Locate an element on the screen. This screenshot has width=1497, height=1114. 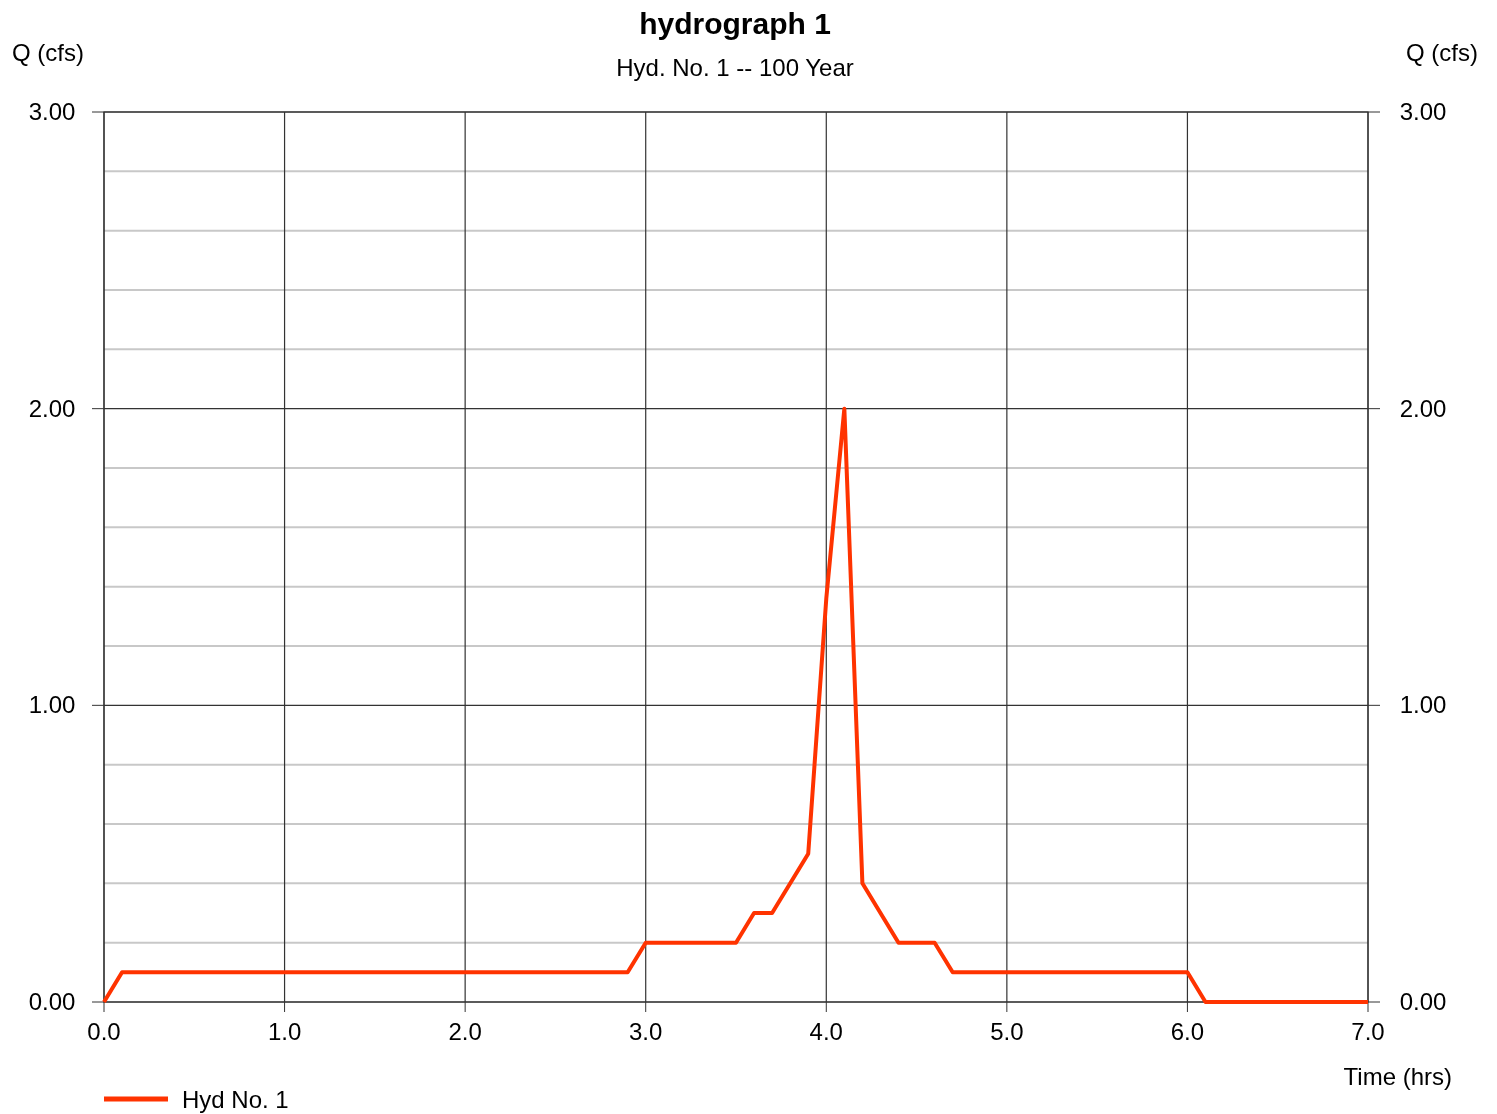
x-tick-label: 1.0 is located at coordinates (284, 1031).